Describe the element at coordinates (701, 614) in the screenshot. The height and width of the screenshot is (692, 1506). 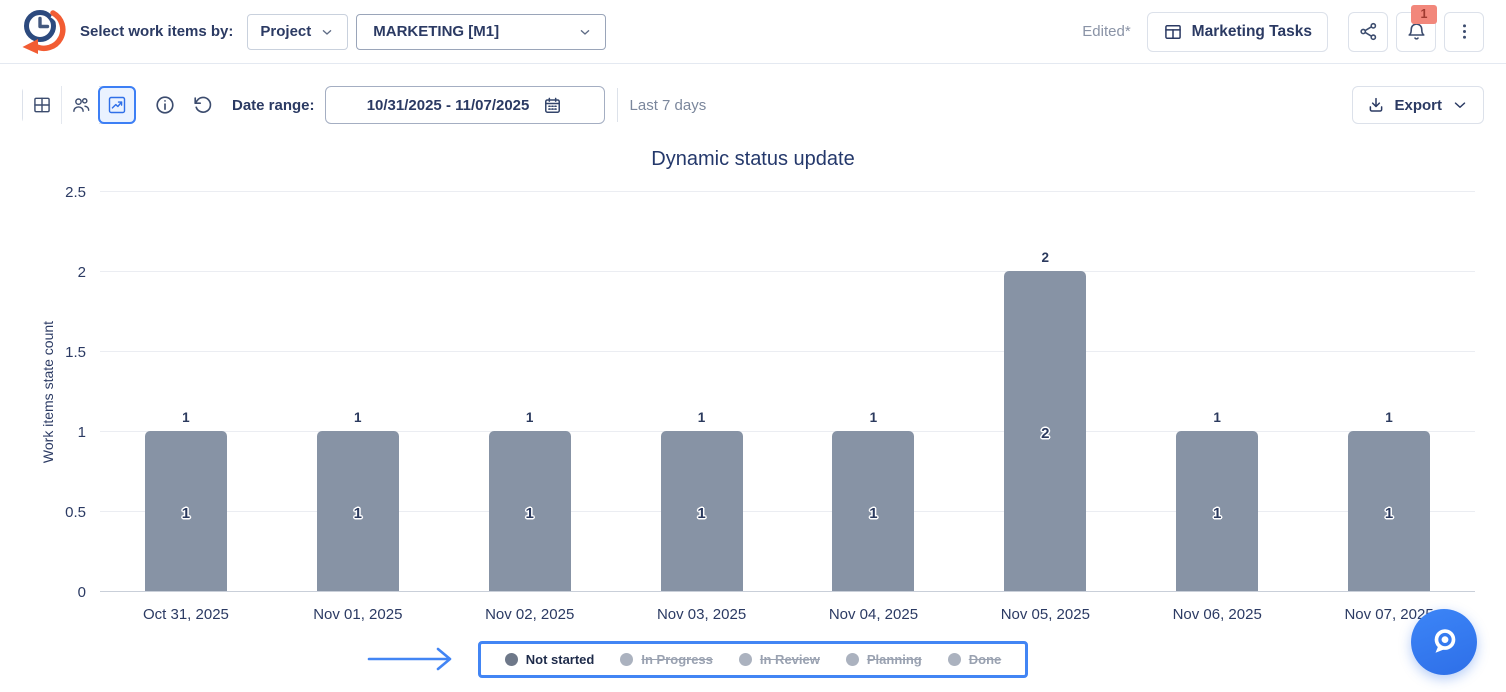
I see `x-tick-label: Nov 03, 2025` at that location.